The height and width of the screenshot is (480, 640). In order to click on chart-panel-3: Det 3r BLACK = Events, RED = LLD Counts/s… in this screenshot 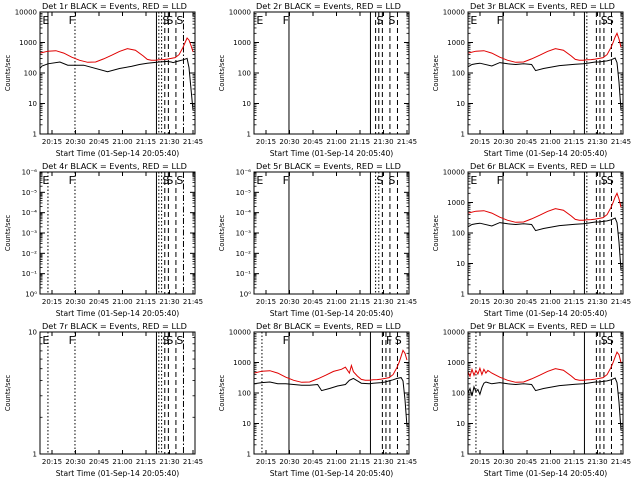, I will do `click(531, 79)`.